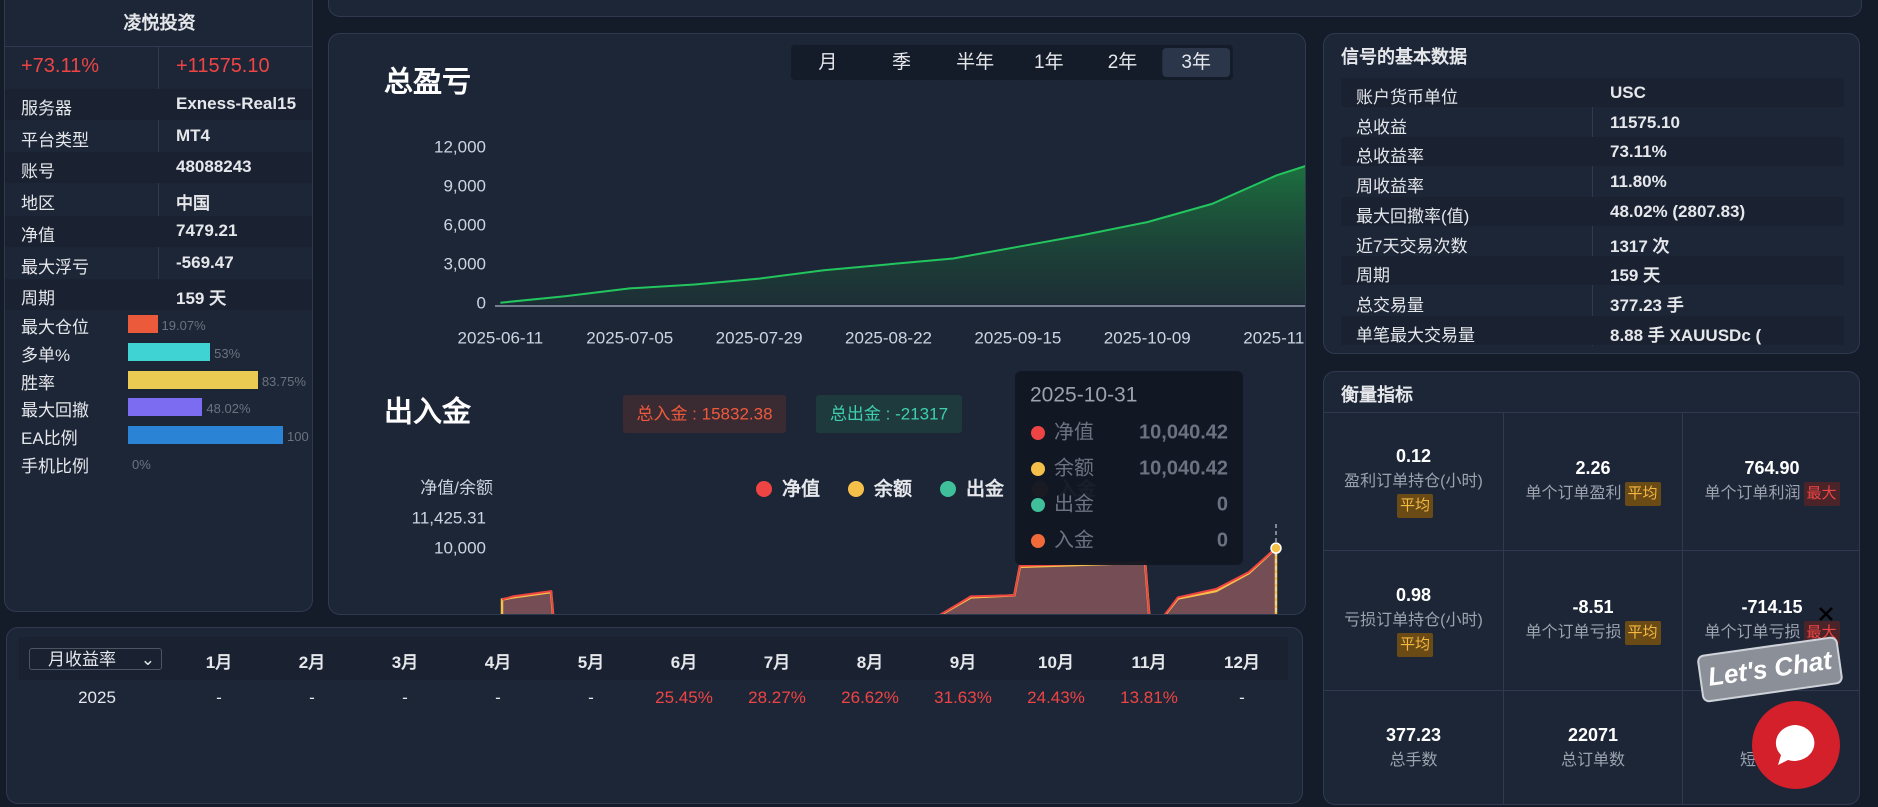  I want to click on column-header: 1月, so click(219, 662).